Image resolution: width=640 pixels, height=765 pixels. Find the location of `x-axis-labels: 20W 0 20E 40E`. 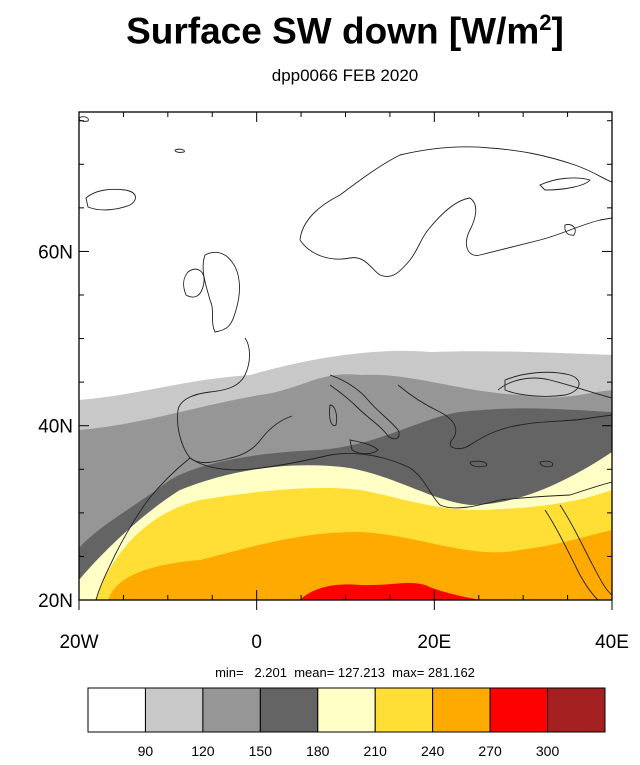

x-axis-labels: 20W 0 20E 40E is located at coordinates (343, 642).